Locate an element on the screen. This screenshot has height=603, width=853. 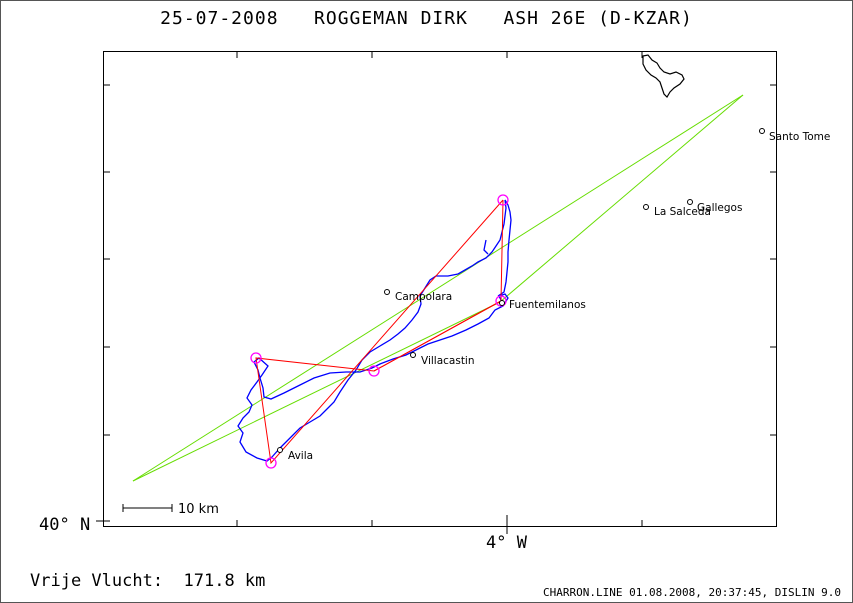
place-label-gallegos: Gallegos is located at coordinates (719, 208).